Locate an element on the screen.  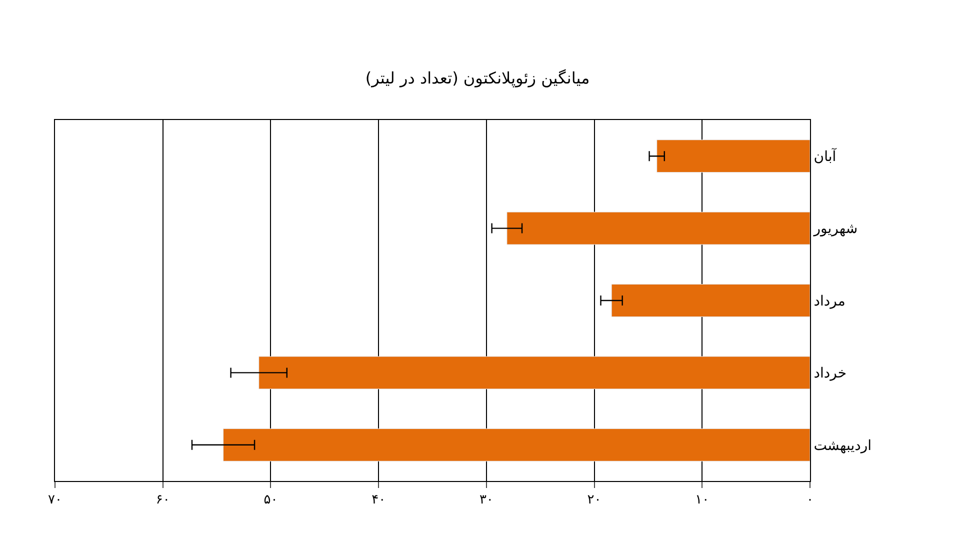
x-tick-label: ۴۰ is located at coordinates (379, 500).